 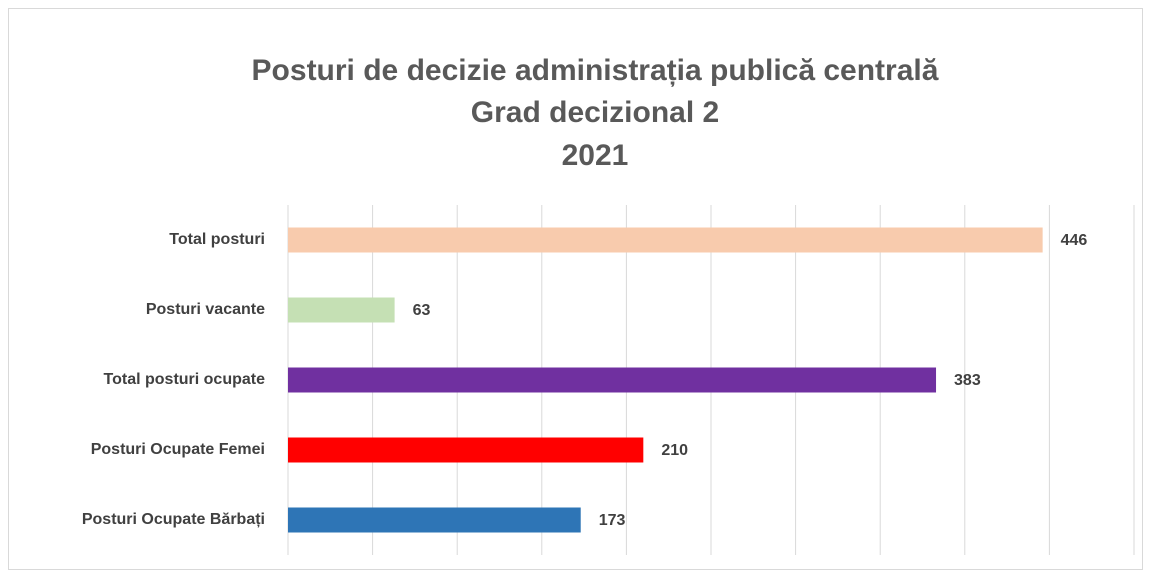 What do you see at coordinates (422, 310) in the screenshot?
I see `value-label: 63` at bounding box center [422, 310].